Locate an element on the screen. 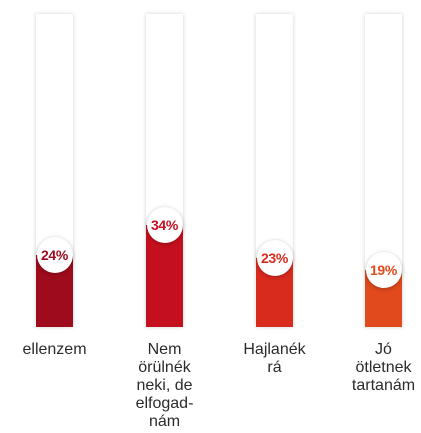  category-label: Nem örülnék neki, de elfogad- nám is located at coordinates (164, 385).